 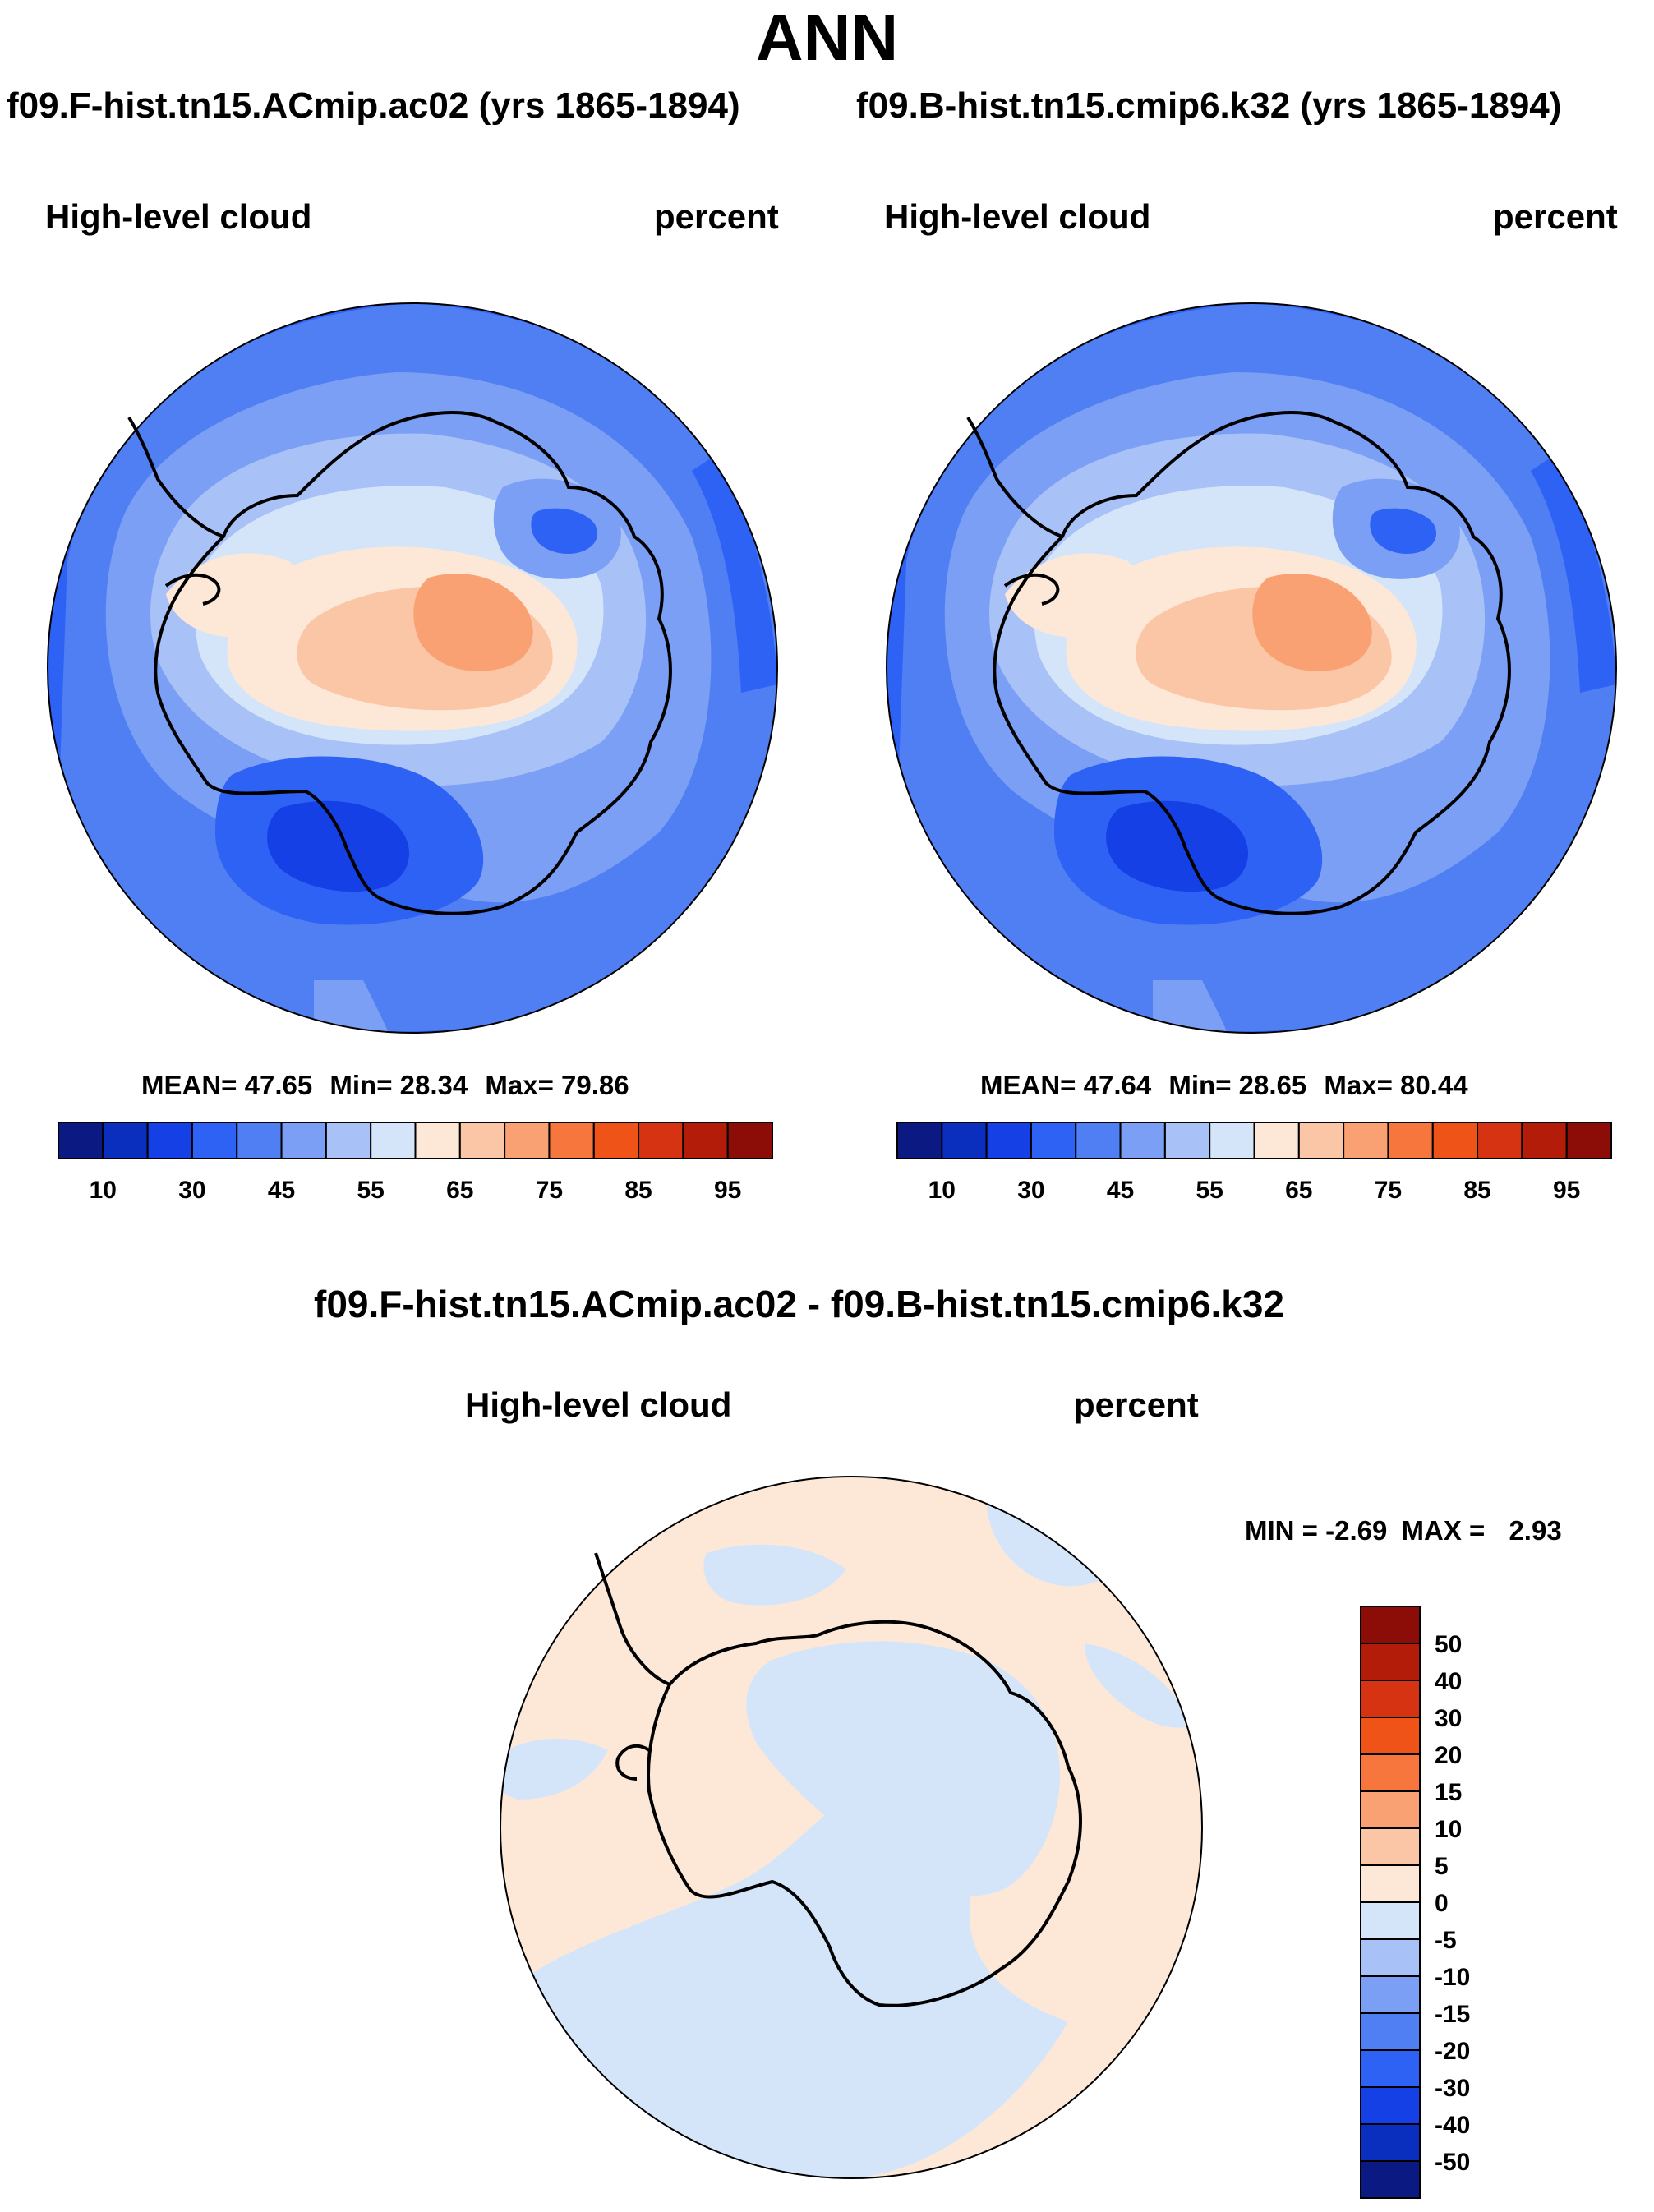 What do you see at coordinates (1120, 1190) in the screenshot?
I see `right-colorbar-tick-label: 45` at bounding box center [1120, 1190].